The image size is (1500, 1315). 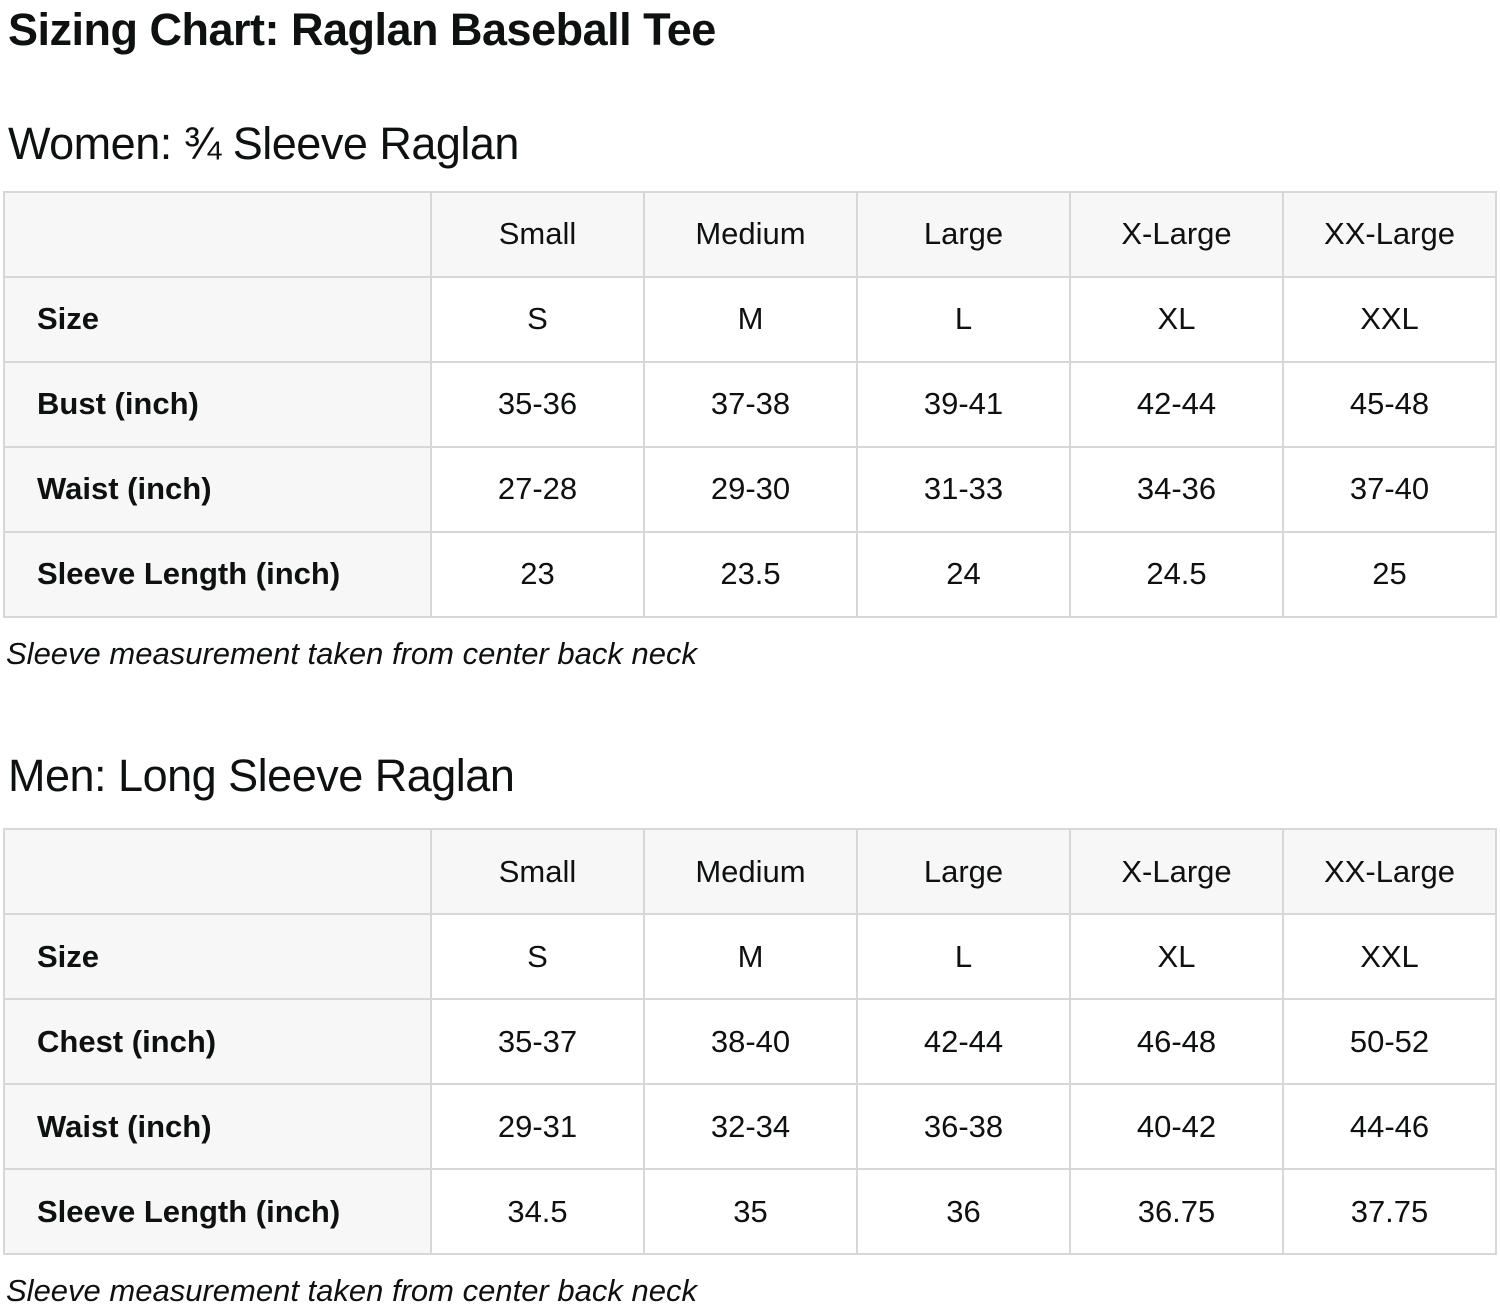 What do you see at coordinates (217, 574) in the screenshot?
I see `women-row-label-sleeve-length: Sleeve Length (inch)` at bounding box center [217, 574].